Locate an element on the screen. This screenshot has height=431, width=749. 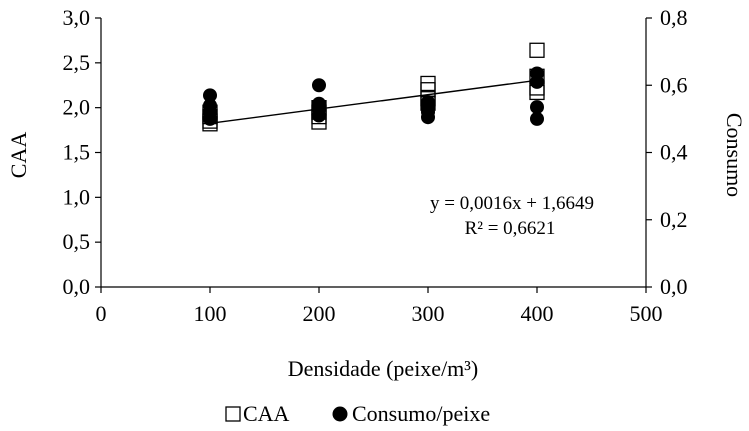
y-tick-label: 3,0 is located at coordinates (77, 17).